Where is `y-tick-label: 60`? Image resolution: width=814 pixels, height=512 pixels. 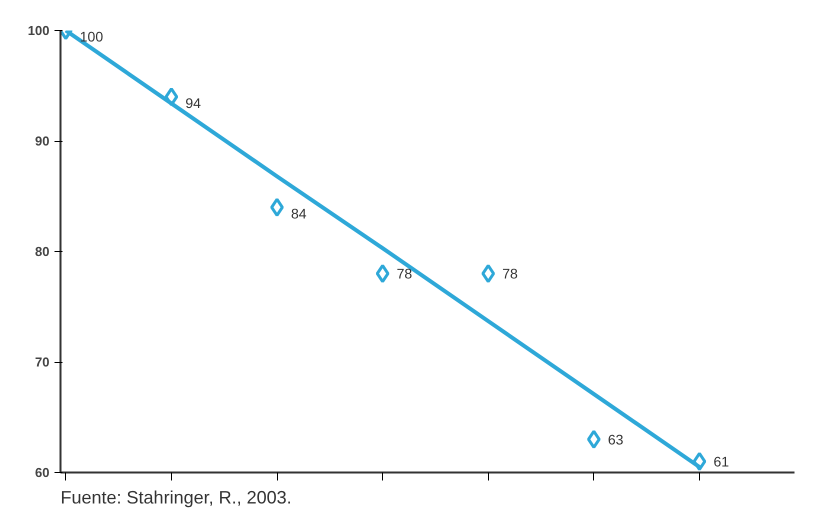 y-tick-label: 60 is located at coordinates (42, 472).